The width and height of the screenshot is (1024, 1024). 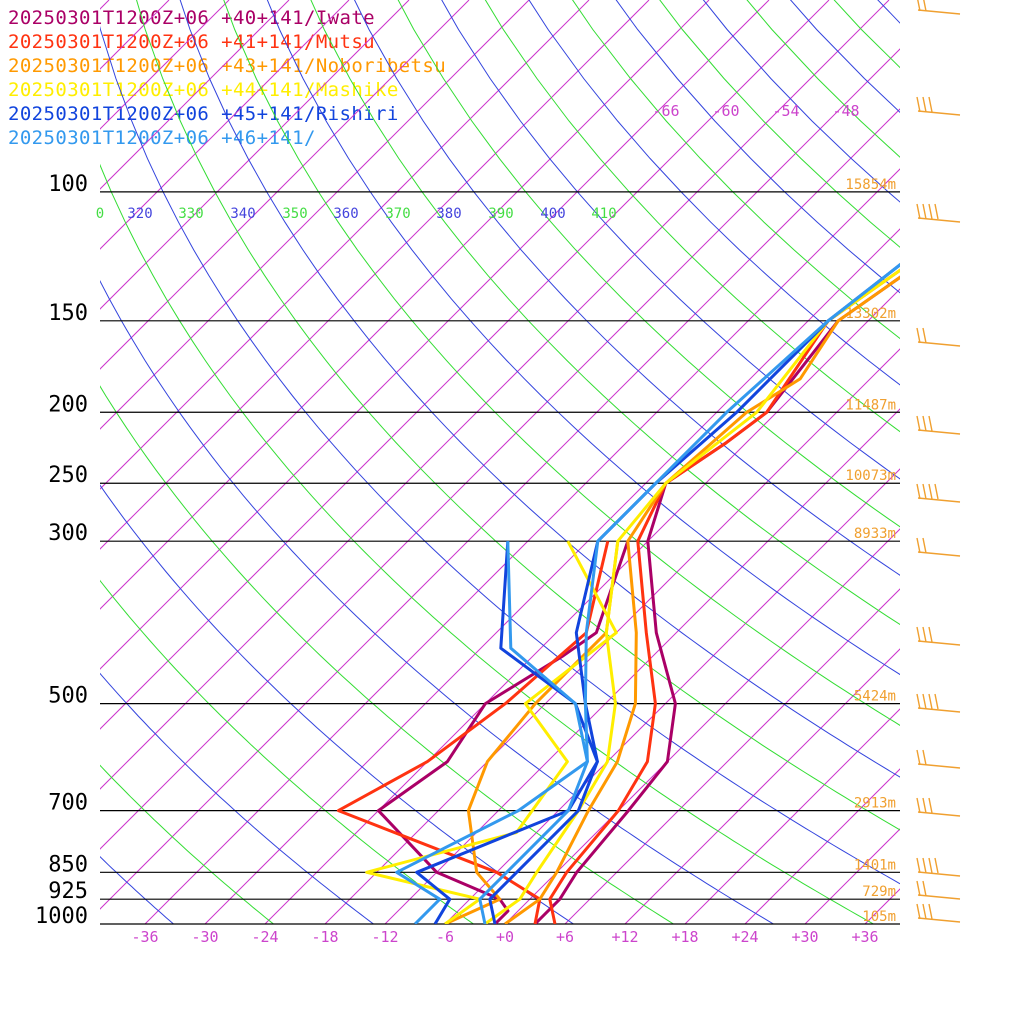 I want to click on height-label: 105m, so click(x=879, y=917).